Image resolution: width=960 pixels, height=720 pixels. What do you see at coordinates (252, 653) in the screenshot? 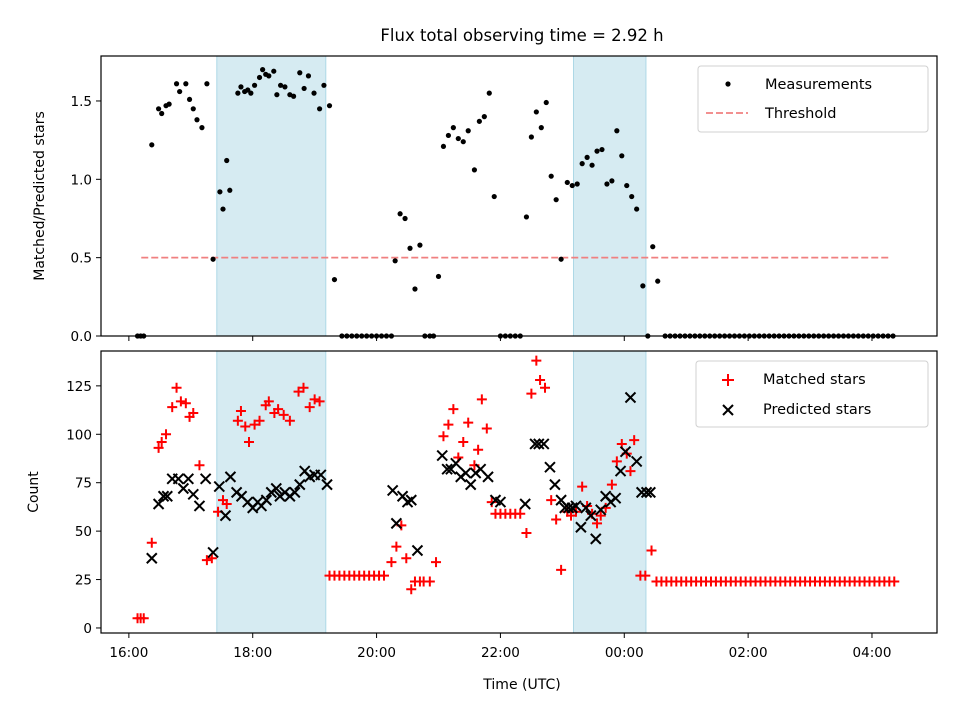
I see `x-tick-label: 18:00` at bounding box center [252, 653].